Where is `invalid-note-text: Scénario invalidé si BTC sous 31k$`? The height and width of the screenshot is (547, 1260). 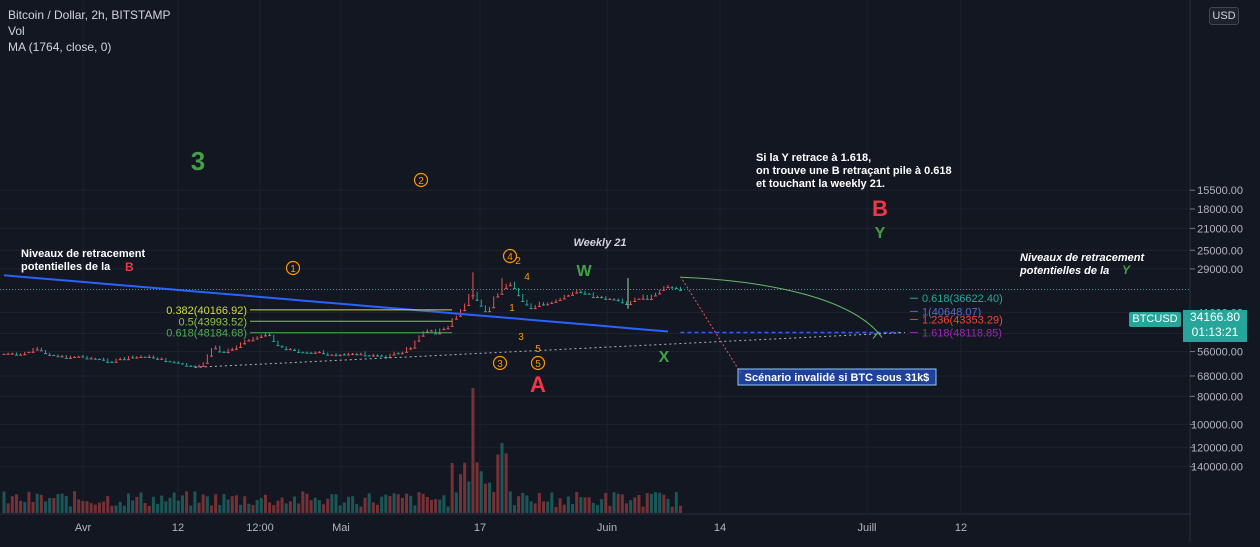
invalid-note-text: Scénario invalidé si BTC sous 31k$ is located at coordinates (837, 378).